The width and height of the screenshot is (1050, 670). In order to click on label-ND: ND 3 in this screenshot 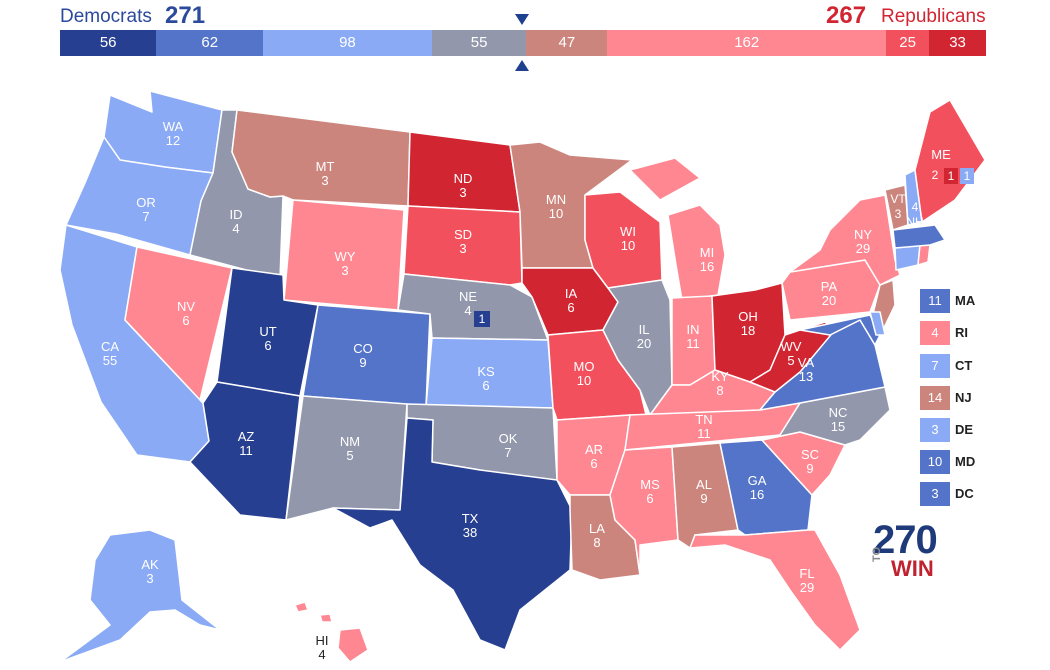, I will do `click(463, 185)`.